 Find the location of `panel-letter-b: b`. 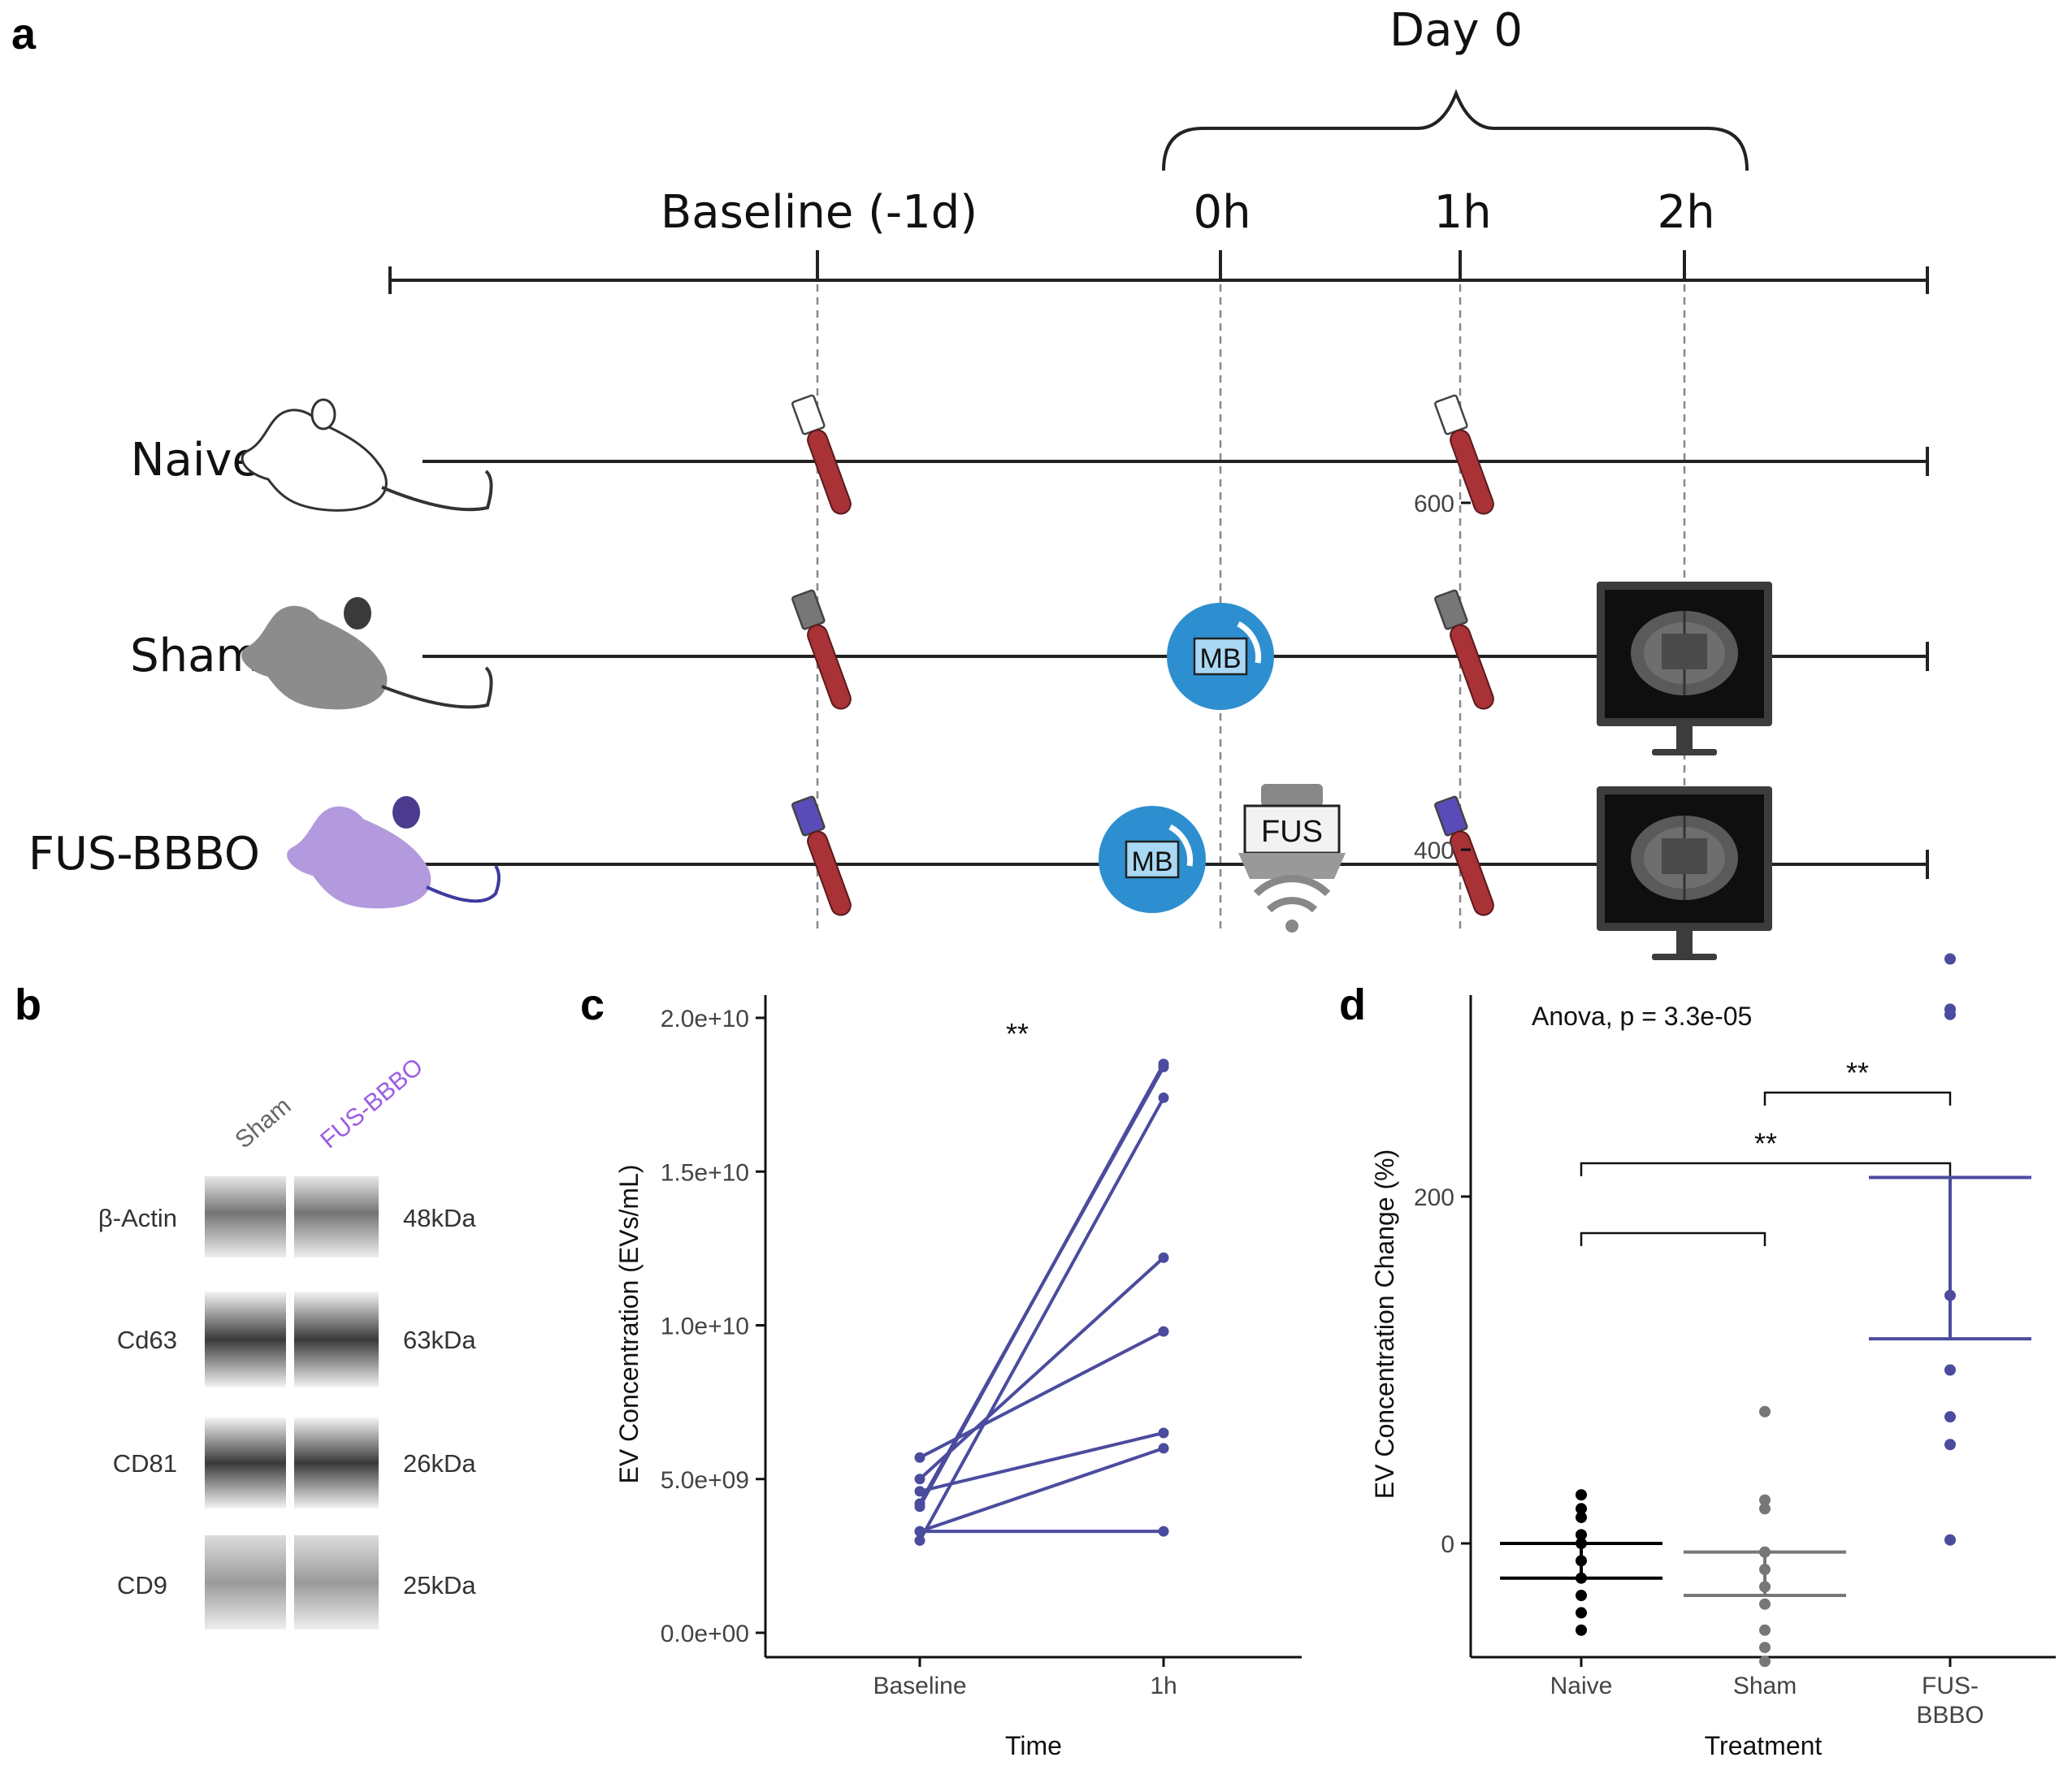

panel-letter-b: b is located at coordinates (28, 1004).